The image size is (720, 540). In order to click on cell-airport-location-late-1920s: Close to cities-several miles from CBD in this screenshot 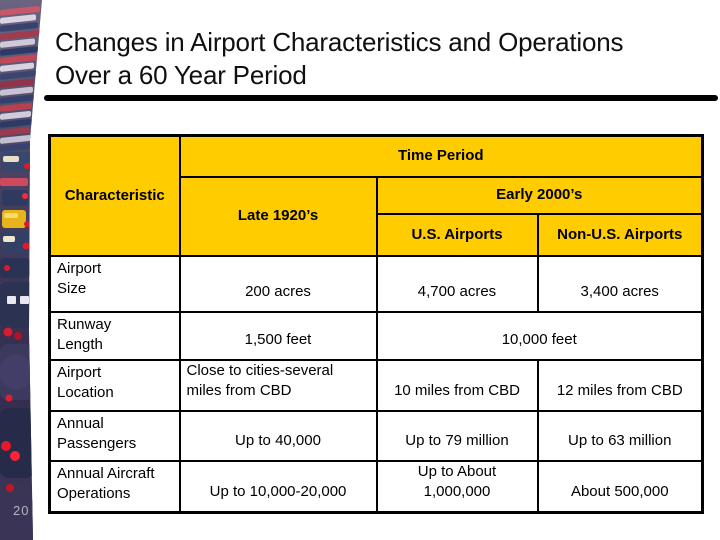, I will do `click(278, 385)`.